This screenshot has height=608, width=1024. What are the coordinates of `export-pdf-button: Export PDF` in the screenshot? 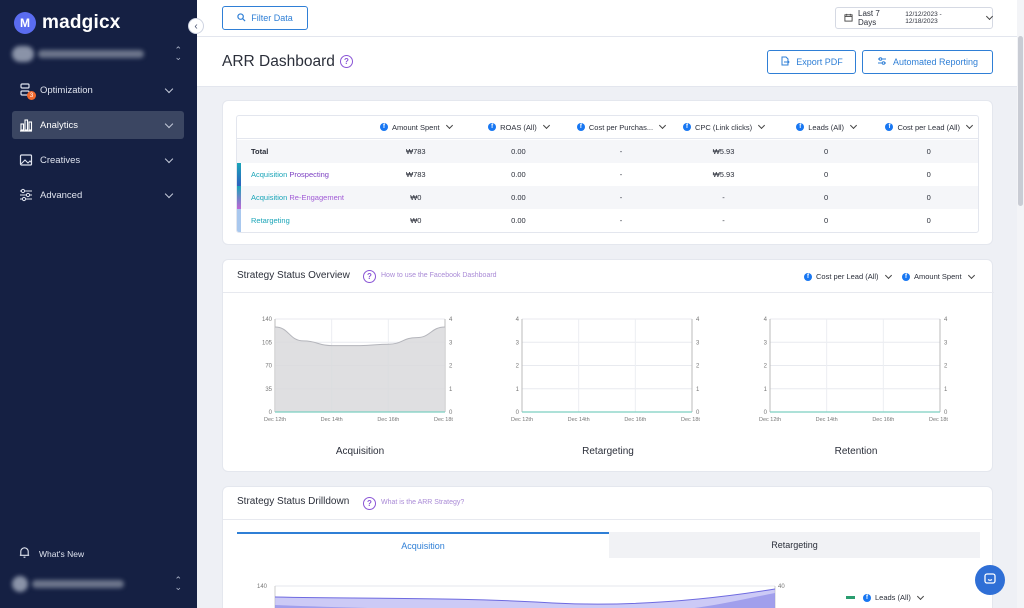 It's located at (811, 62).